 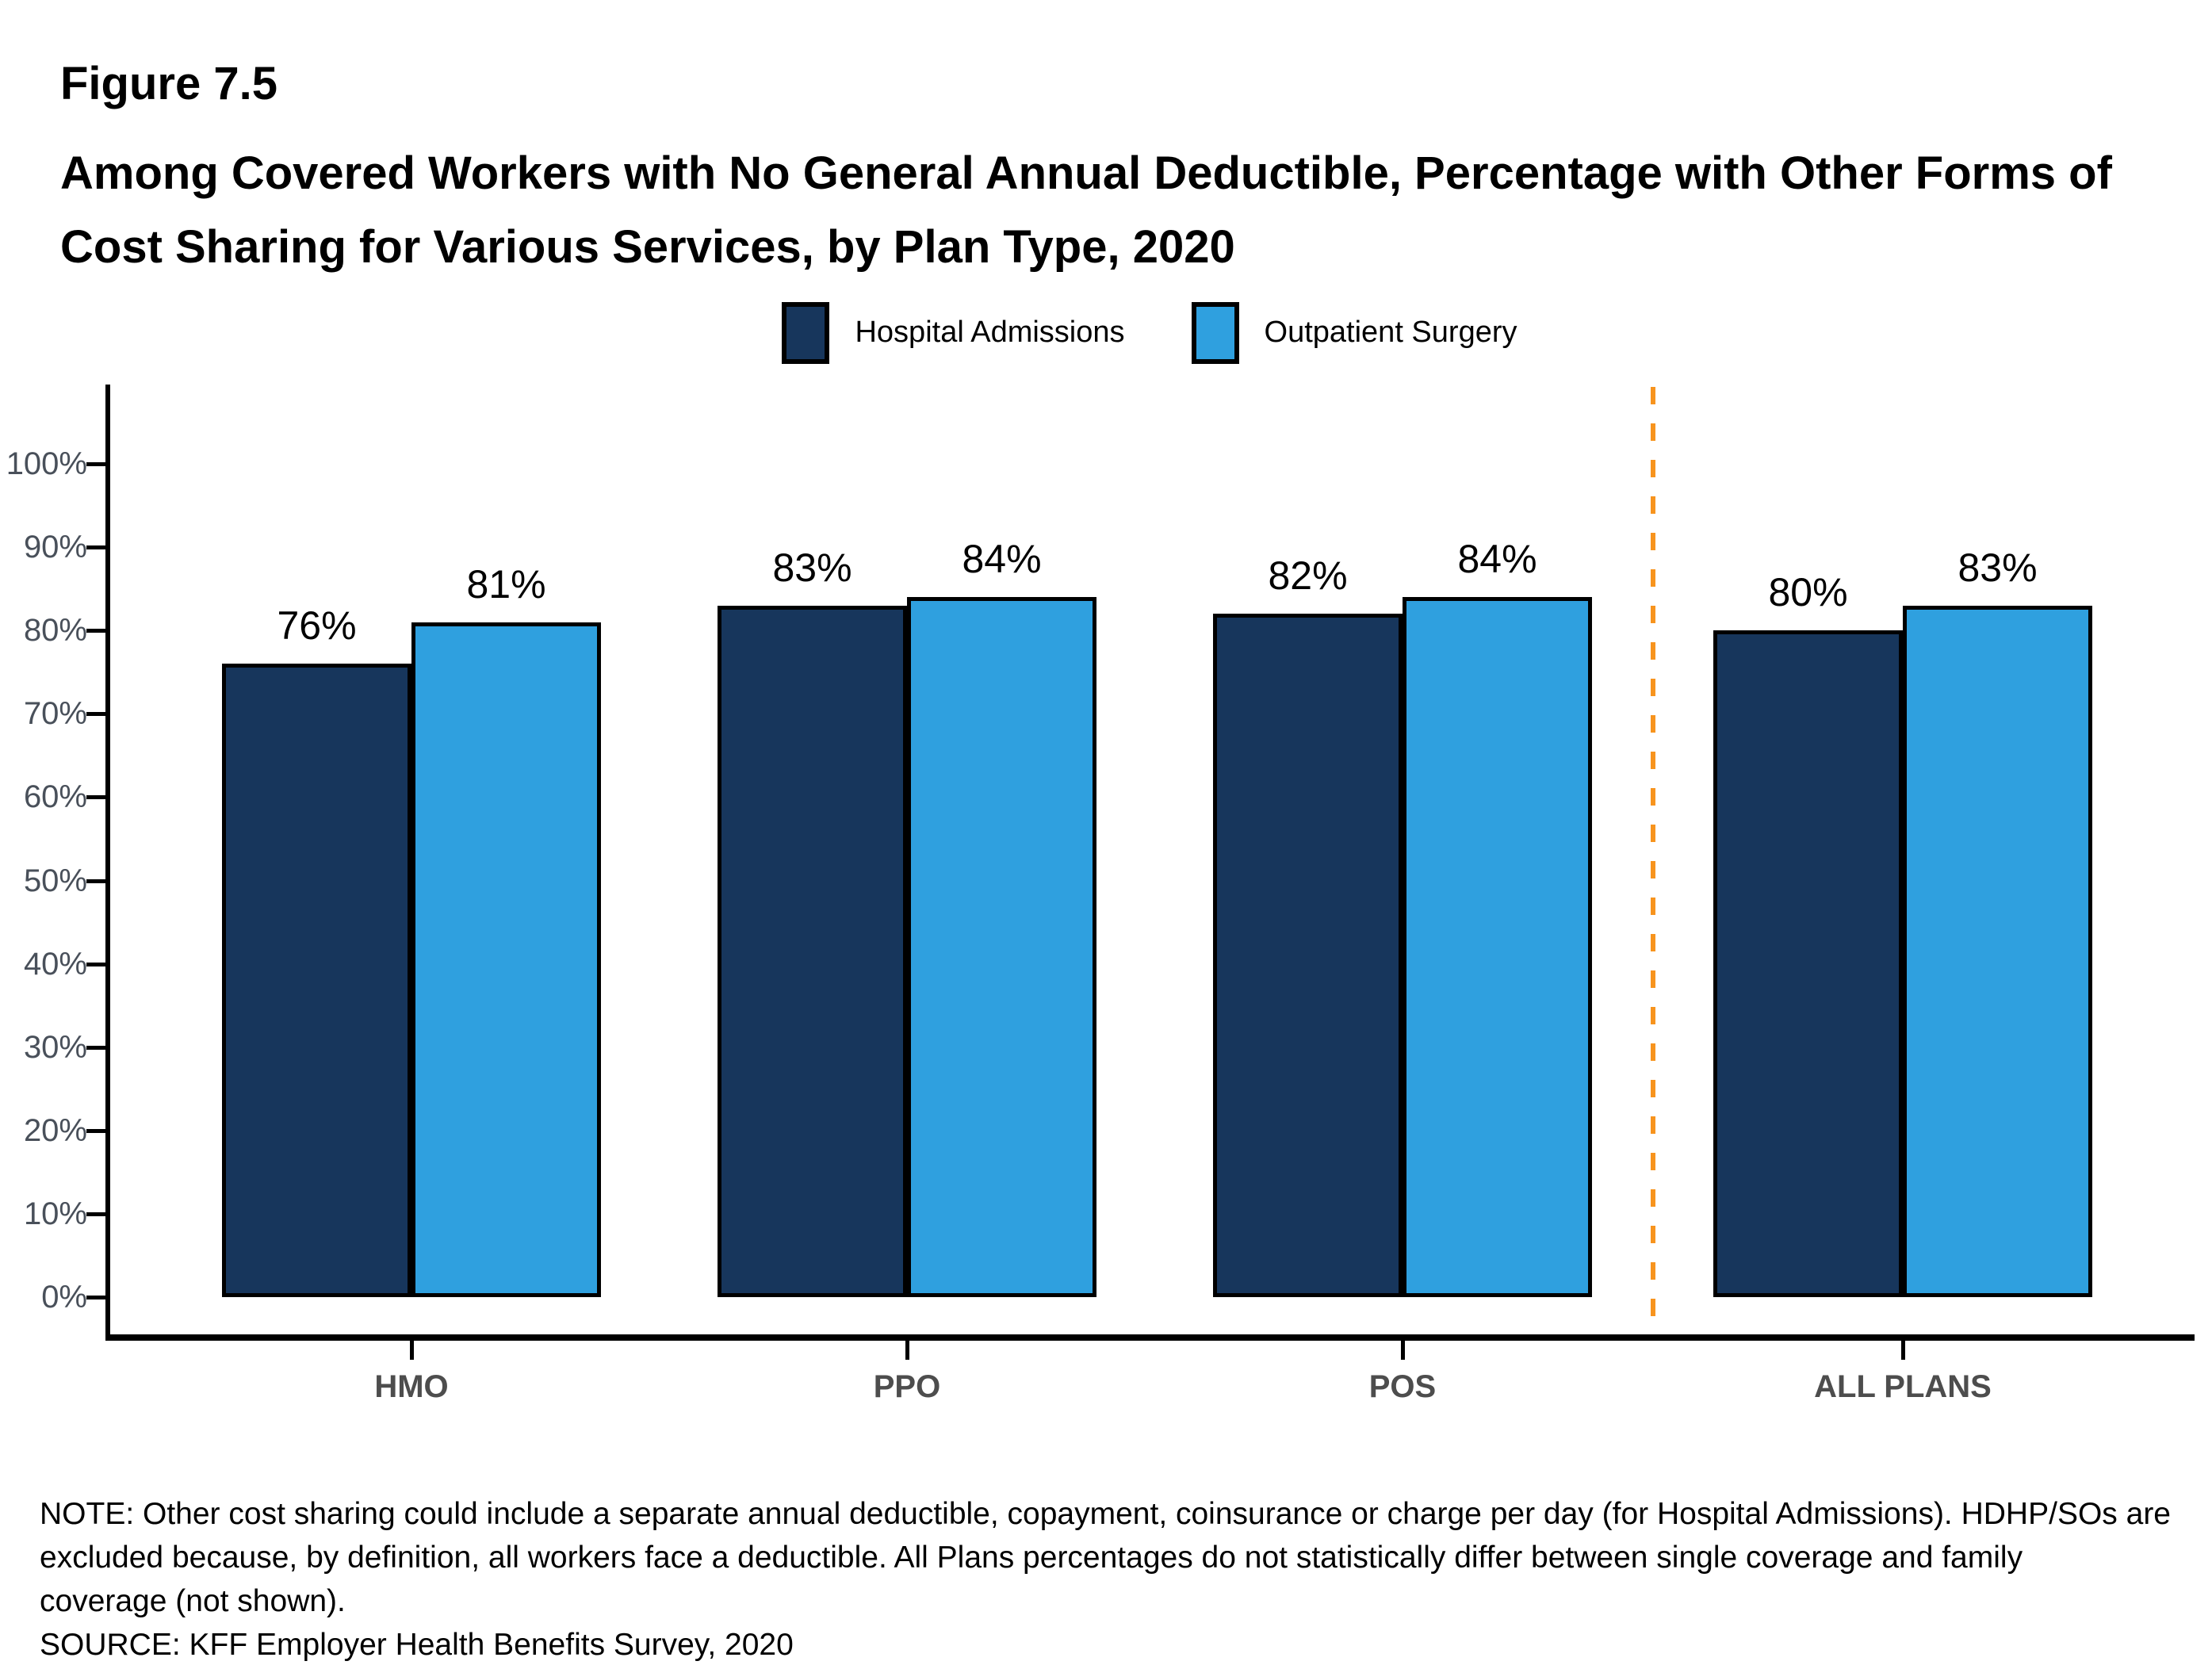 I want to click on legend-label-hospital-admissions: Hospital Admissions, so click(x=990, y=332).